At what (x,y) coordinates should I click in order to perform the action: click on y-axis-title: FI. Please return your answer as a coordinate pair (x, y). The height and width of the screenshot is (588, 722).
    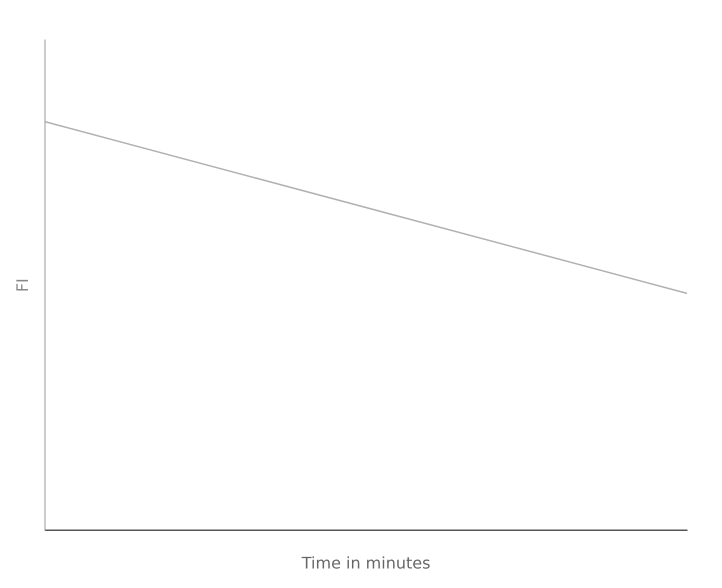
    Looking at the image, I should click on (22, 285).